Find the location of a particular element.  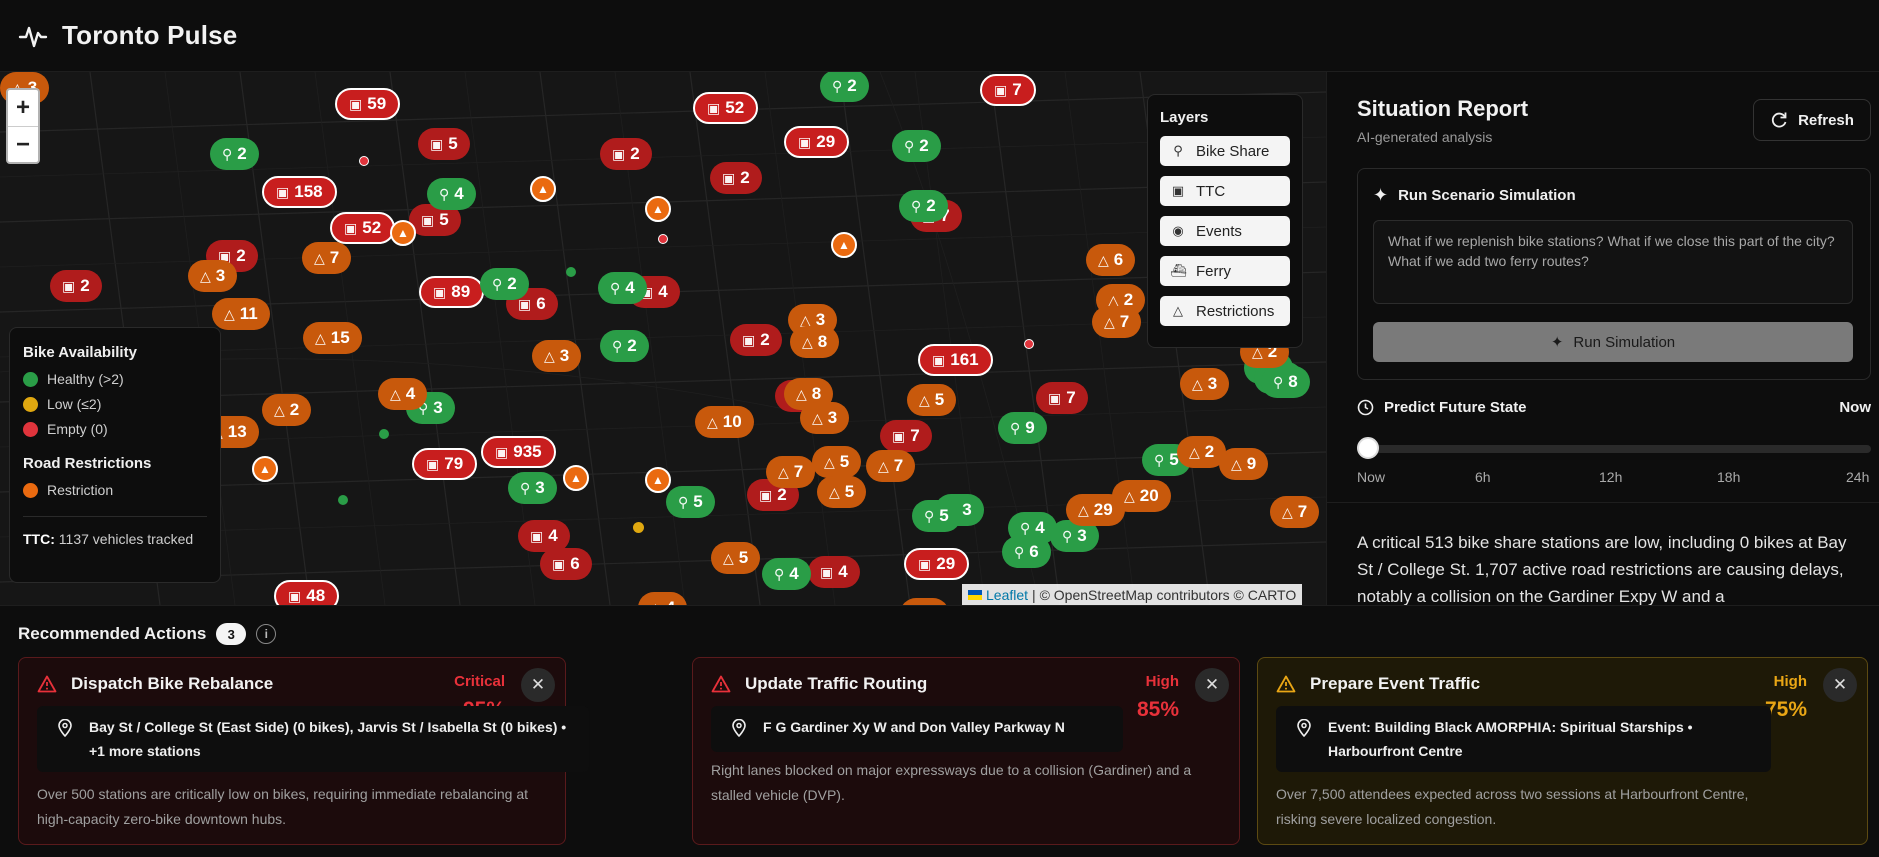

ttc-cluster-marker: ▣ 79 is located at coordinates (445, 464).